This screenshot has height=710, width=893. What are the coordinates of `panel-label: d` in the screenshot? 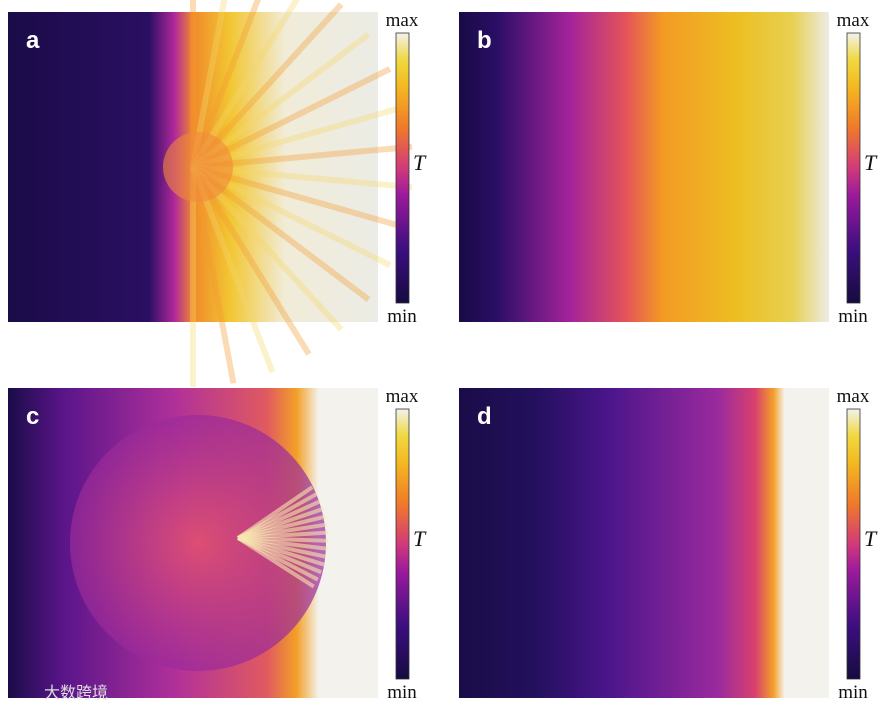 It's located at (484, 416).